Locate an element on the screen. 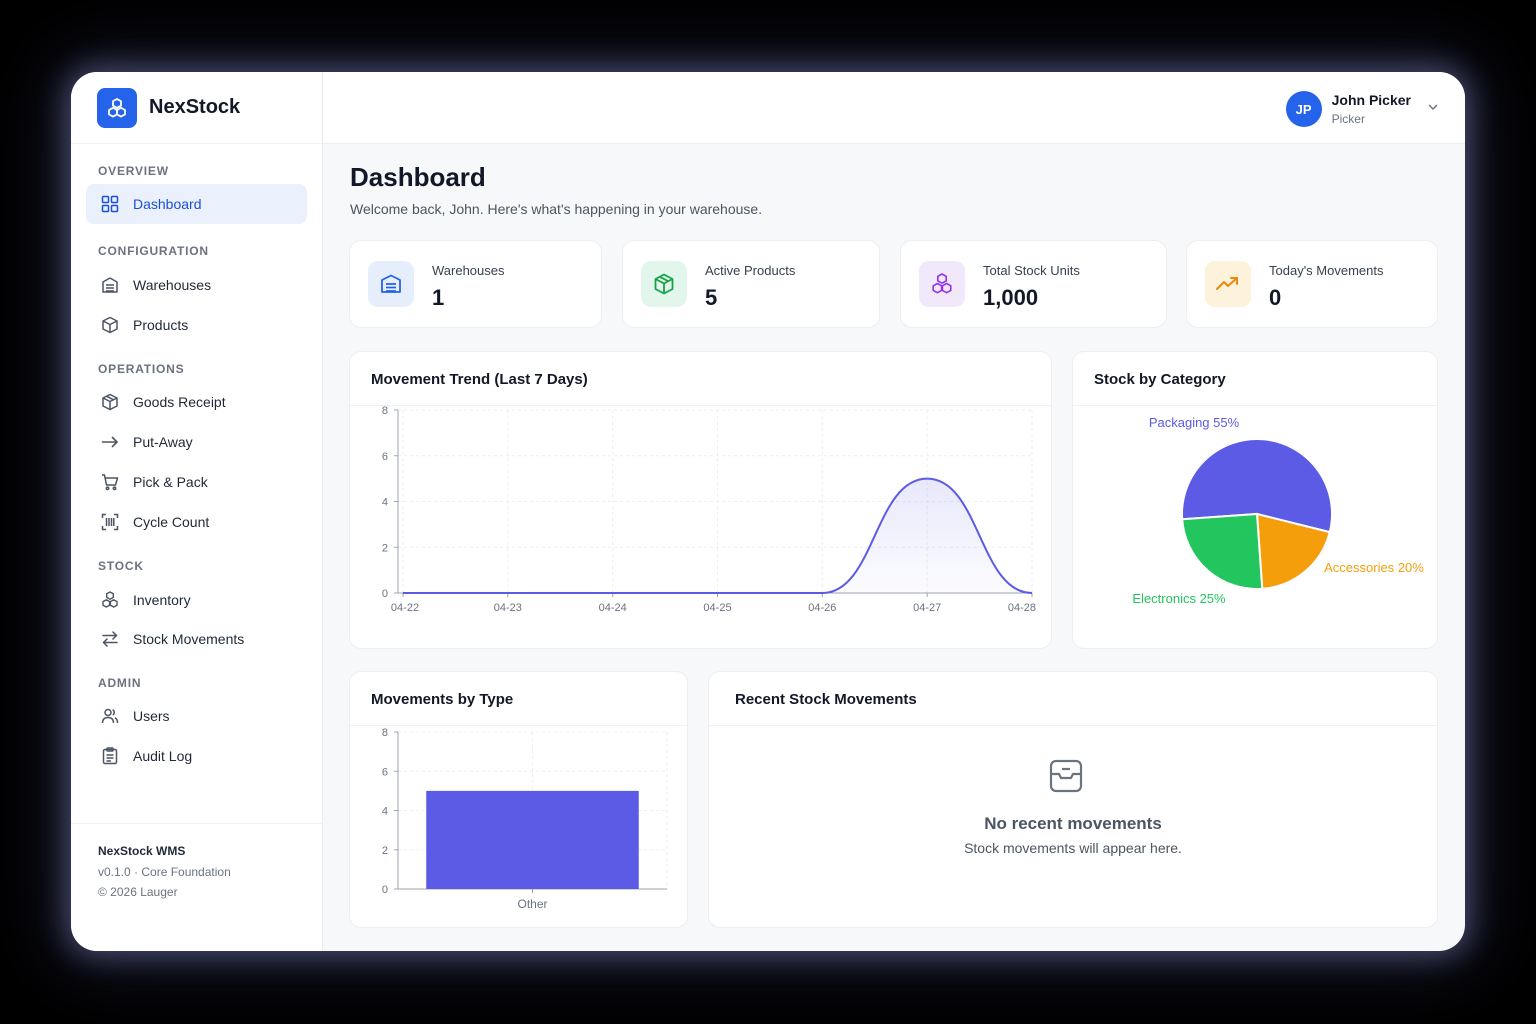  movement-trend-chart: 0 2 4 6 8 04-22 04-23 04-24 04-25 04-26 04-27 04-28 is located at coordinates (709, 510).